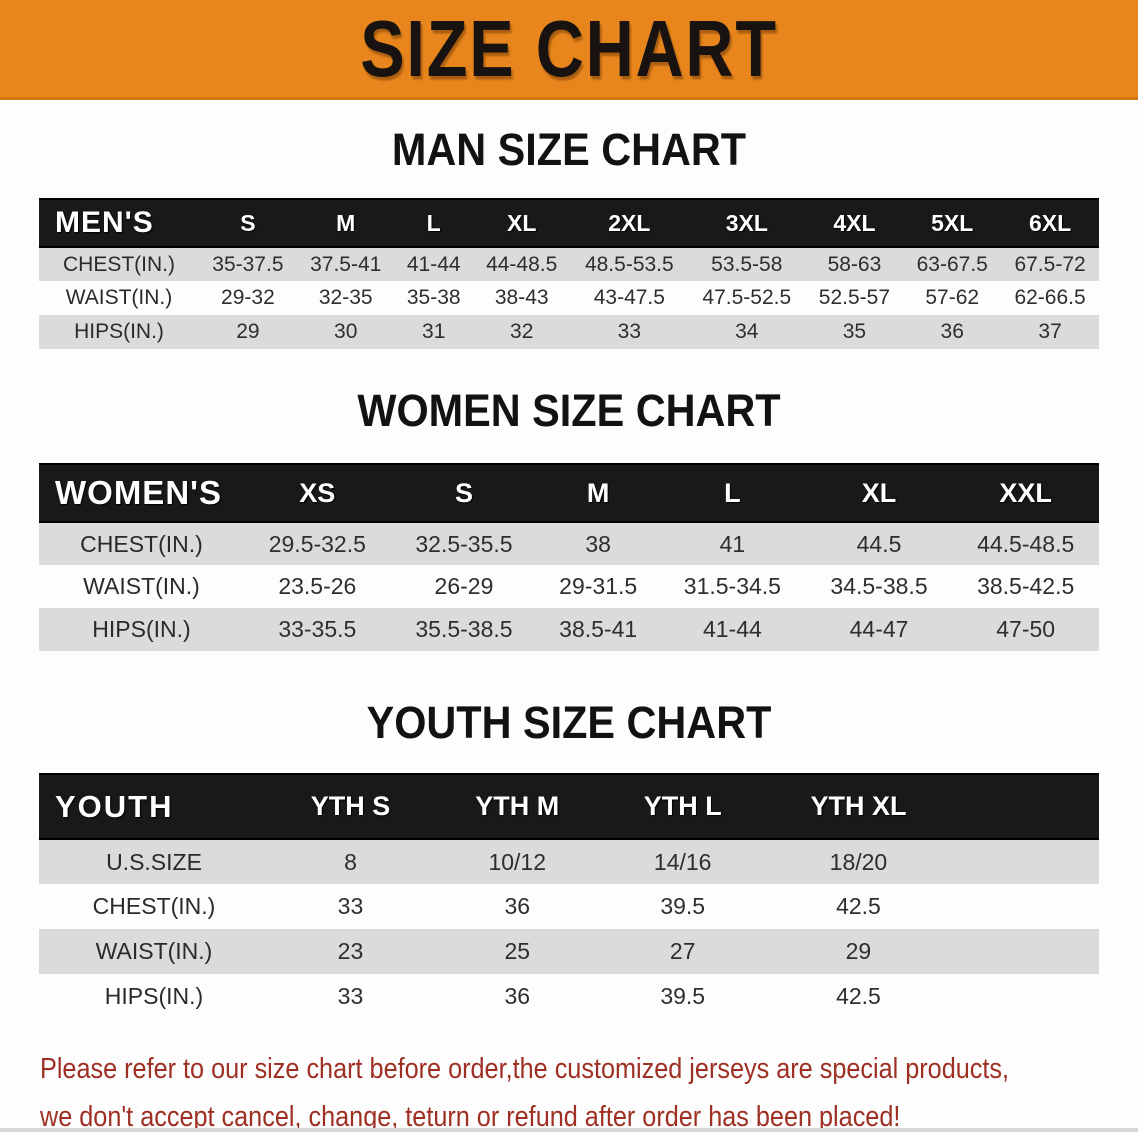  Describe the element at coordinates (747, 297) in the screenshot. I see `measurement-value: 47.5-52.5` at that location.